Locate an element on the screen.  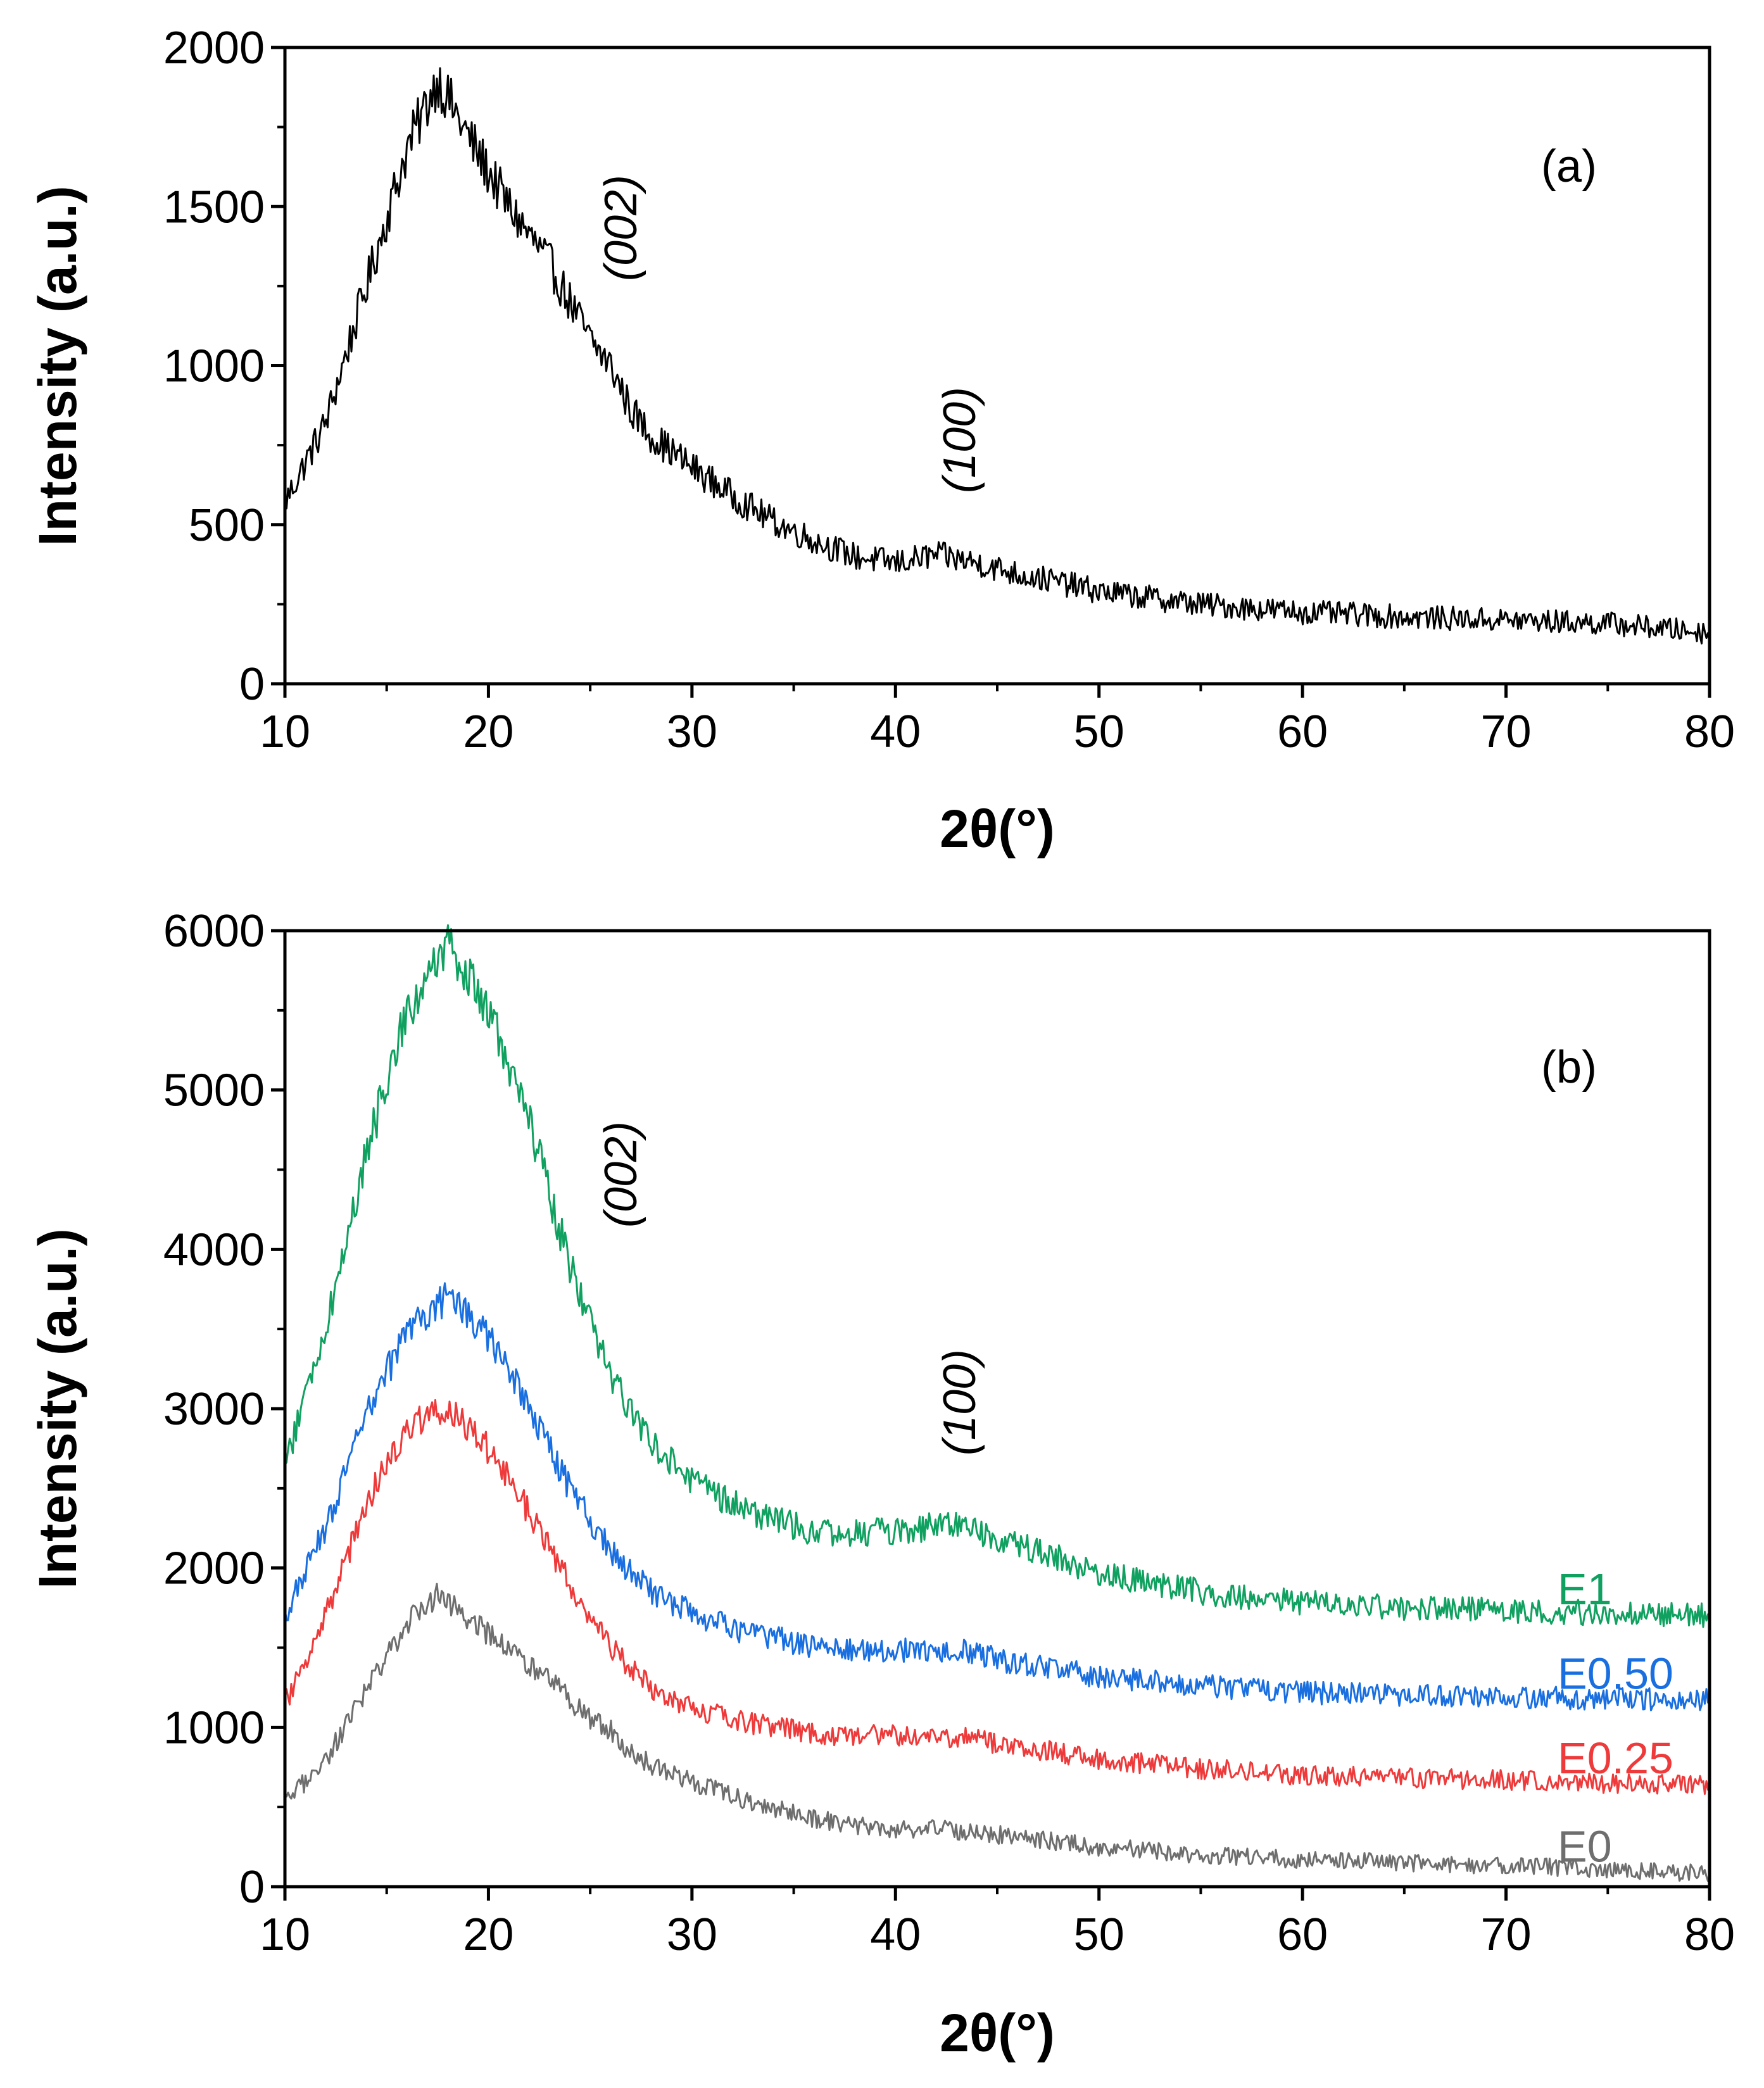
panel-b-ylabel: Intensity (a.u.) is located at coordinates (57, 1408).